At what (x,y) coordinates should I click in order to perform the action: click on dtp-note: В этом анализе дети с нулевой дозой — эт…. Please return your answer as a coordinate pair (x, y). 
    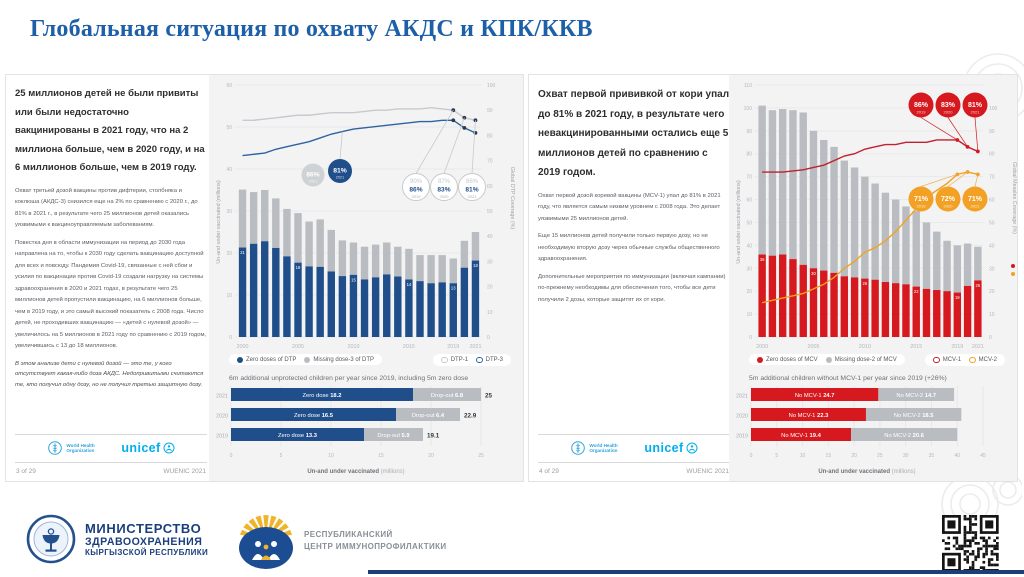
    Looking at the image, I should click on (109, 374).